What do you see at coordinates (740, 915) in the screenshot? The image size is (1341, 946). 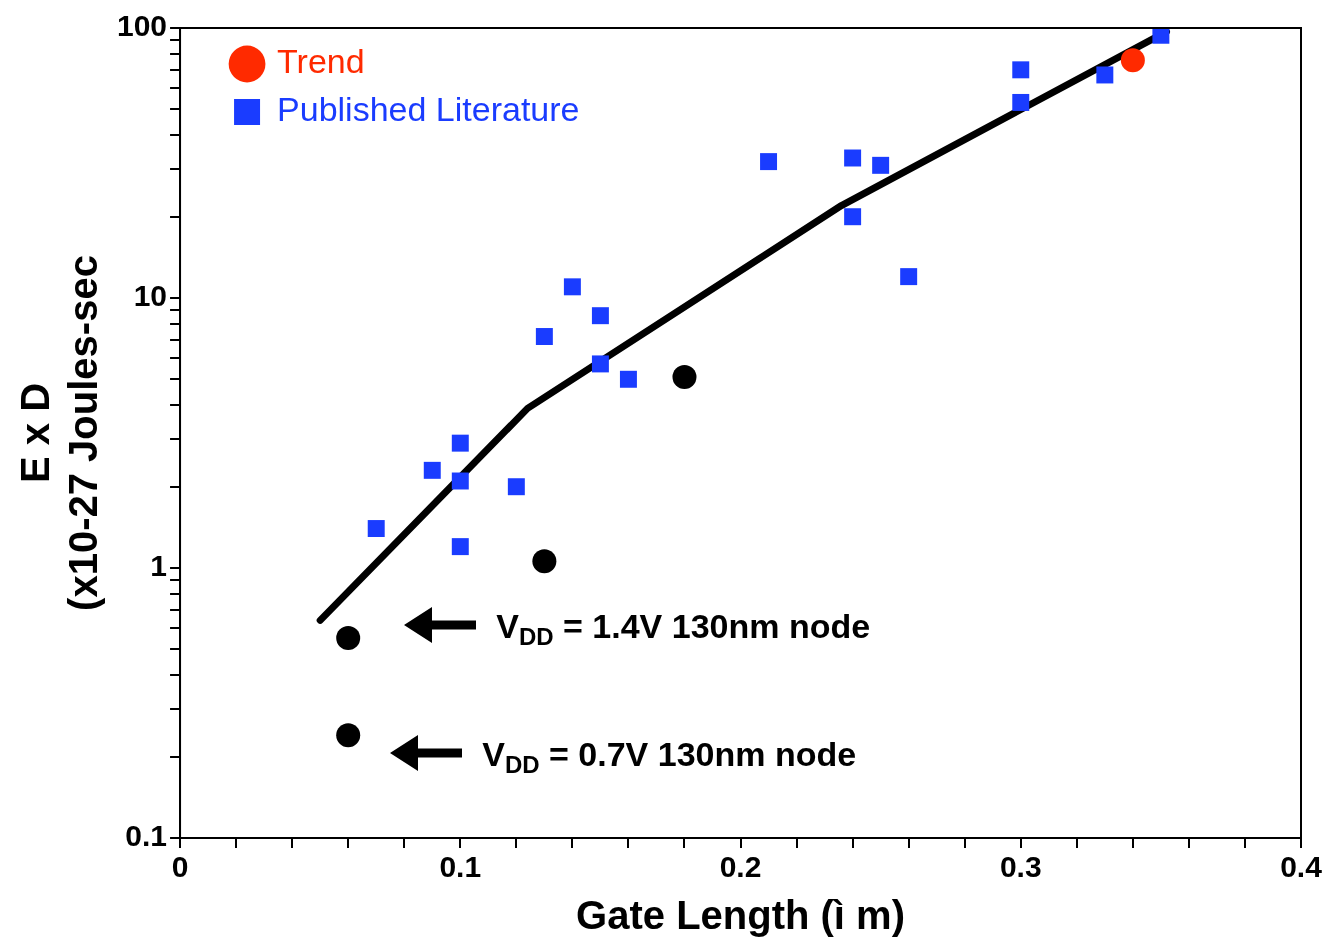 I see `x-axis-title: Gate Length (ì m)` at bounding box center [740, 915].